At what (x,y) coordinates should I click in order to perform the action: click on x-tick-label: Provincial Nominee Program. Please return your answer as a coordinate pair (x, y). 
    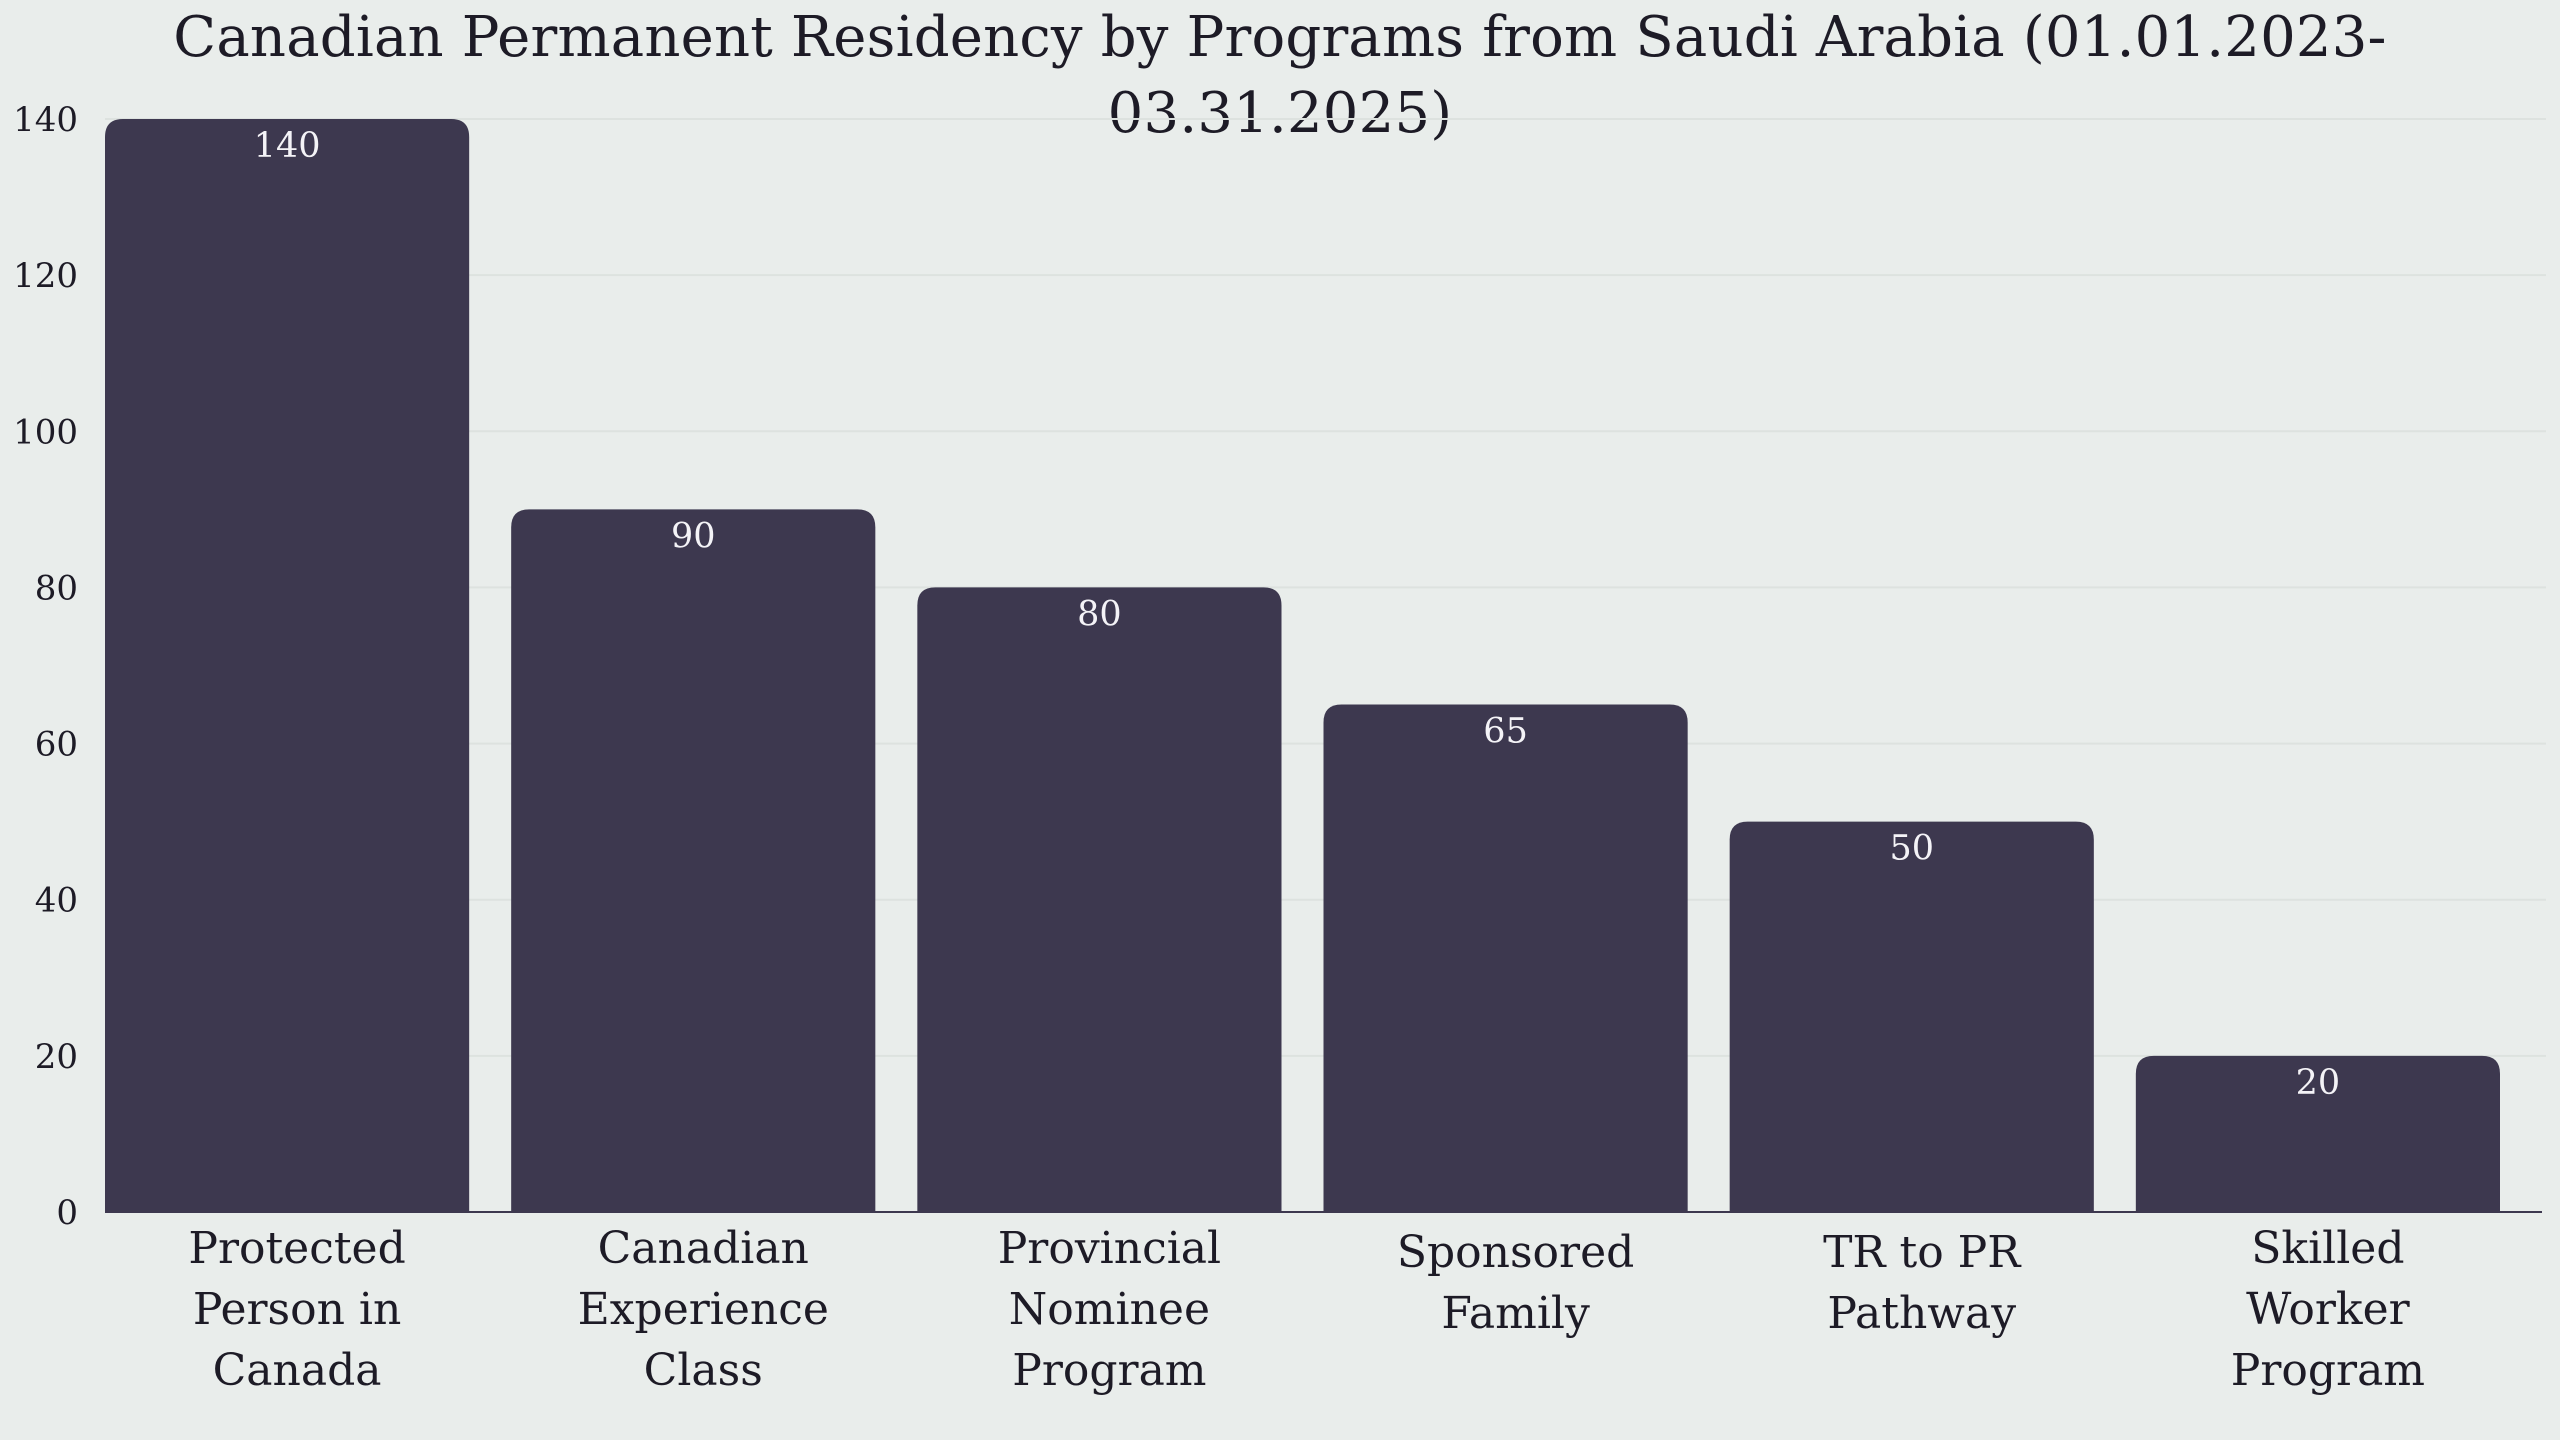
    Looking at the image, I should click on (1109, 1309).